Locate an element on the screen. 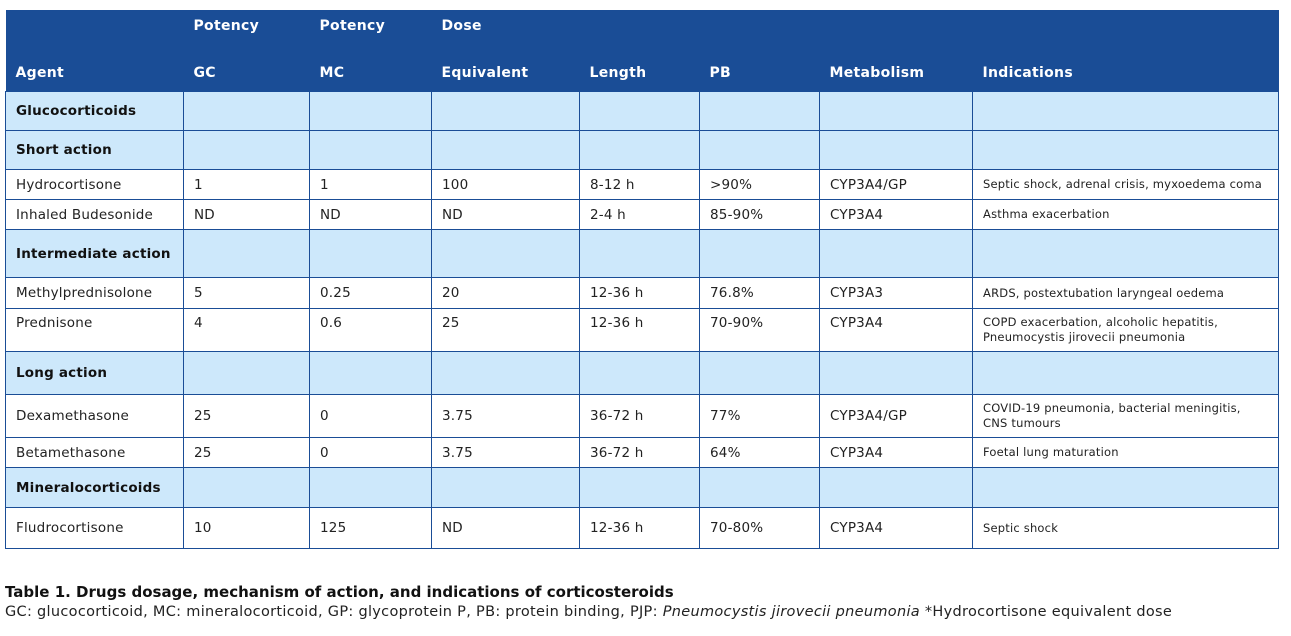 This screenshot has width=1291, height=636. pb-cell: >90% is located at coordinates (759, 184).